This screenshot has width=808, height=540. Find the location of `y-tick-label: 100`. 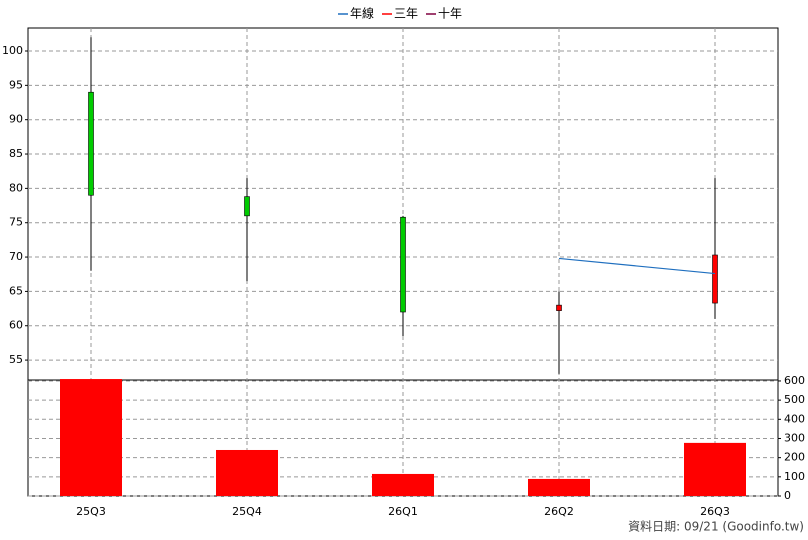

y-tick-label: 100 is located at coordinates (12, 50).